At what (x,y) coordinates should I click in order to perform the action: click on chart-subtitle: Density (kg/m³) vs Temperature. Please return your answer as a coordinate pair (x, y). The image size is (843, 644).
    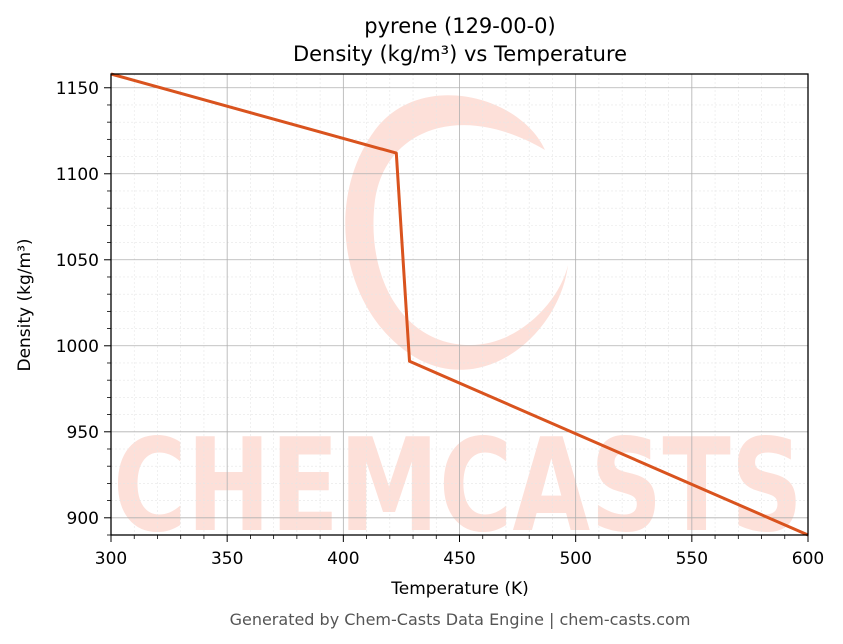
    Looking at the image, I should click on (460, 54).